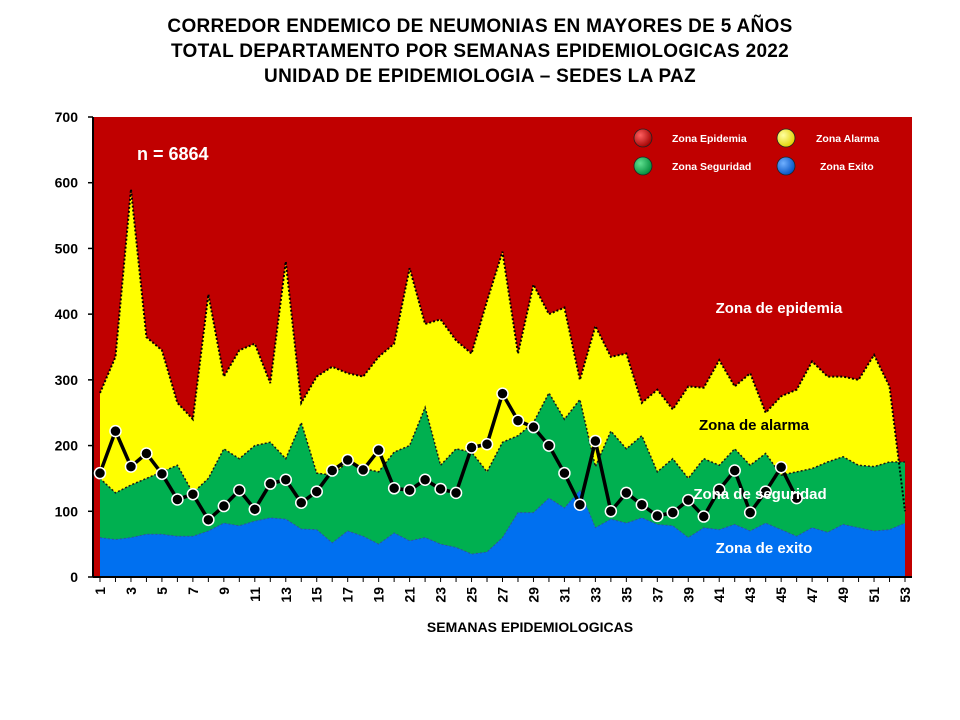 The width and height of the screenshot is (960, 720). Describe the element at coordinates (530, 627) in the screenshot. I see `x-axis-label: SEMANAS EPIDEMIOLOGICAS` at that location.